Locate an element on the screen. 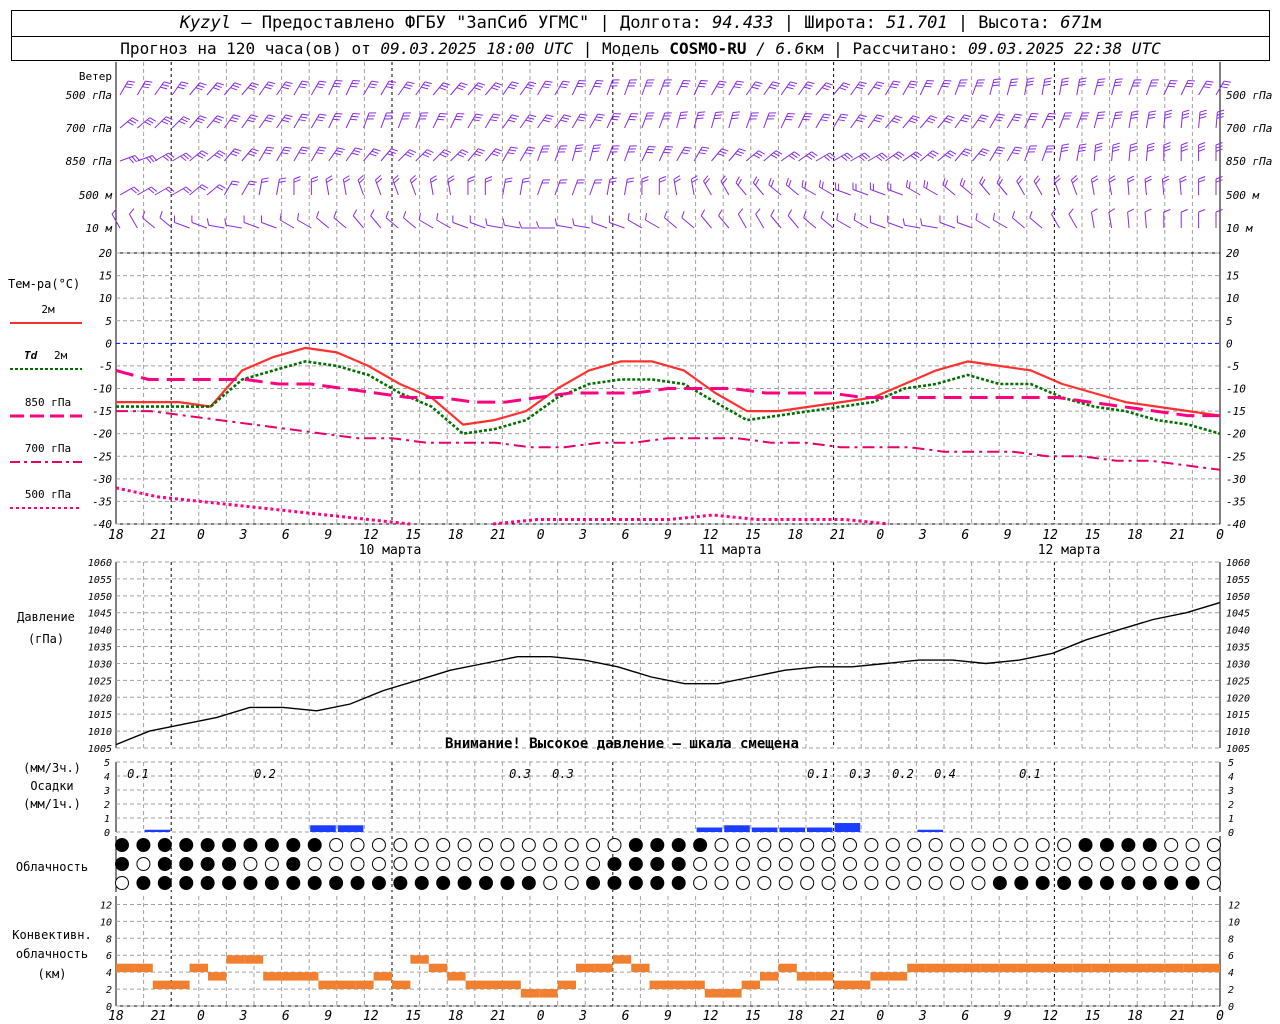  day-label: 10 марта is located at coordinates (390, 550).